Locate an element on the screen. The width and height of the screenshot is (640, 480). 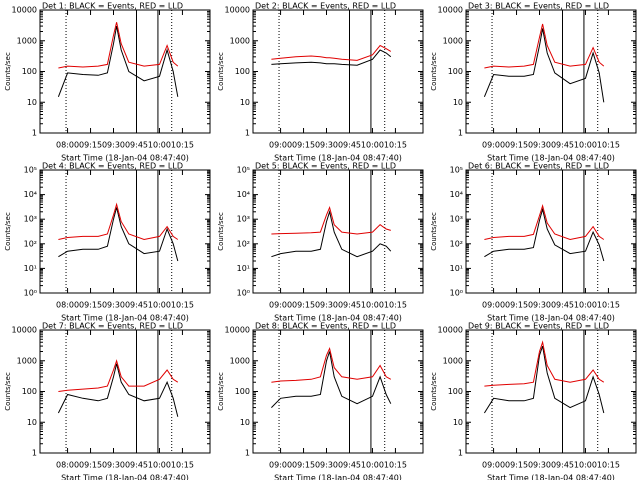
y-tick-label: 10¹ is located at coordinates (456, 268).